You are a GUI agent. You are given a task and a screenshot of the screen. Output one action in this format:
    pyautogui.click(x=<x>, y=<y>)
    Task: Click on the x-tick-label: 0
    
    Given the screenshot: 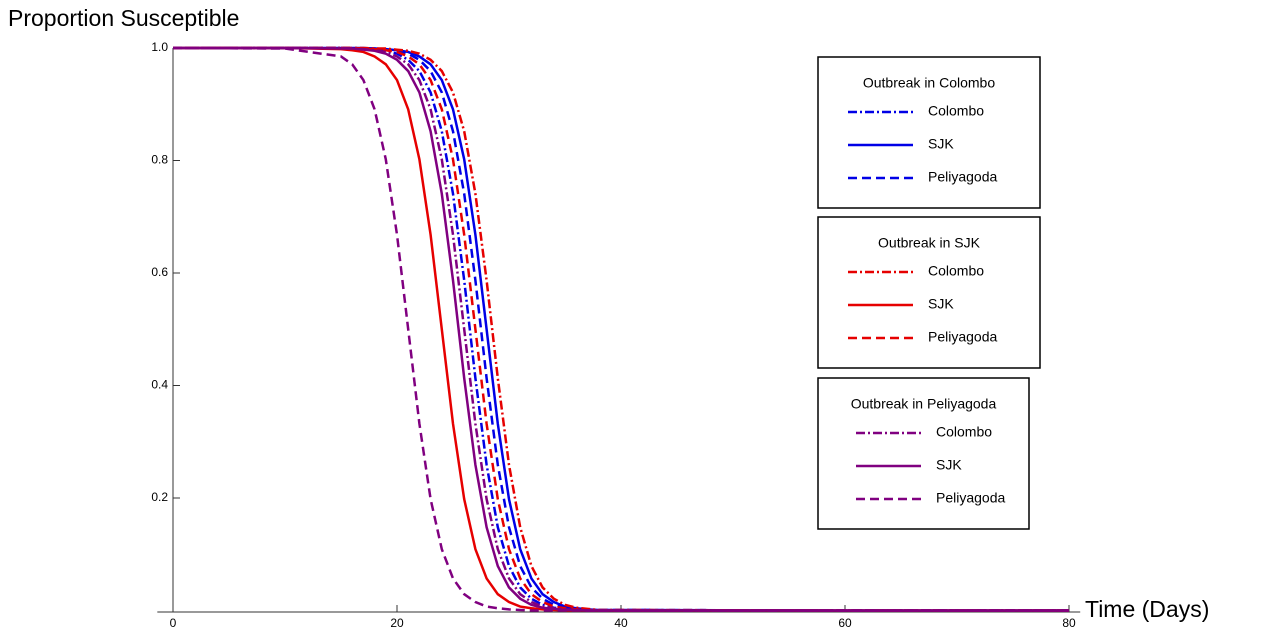 What is the action you would take?
    pyautogui.click(x=173, y=623)
    